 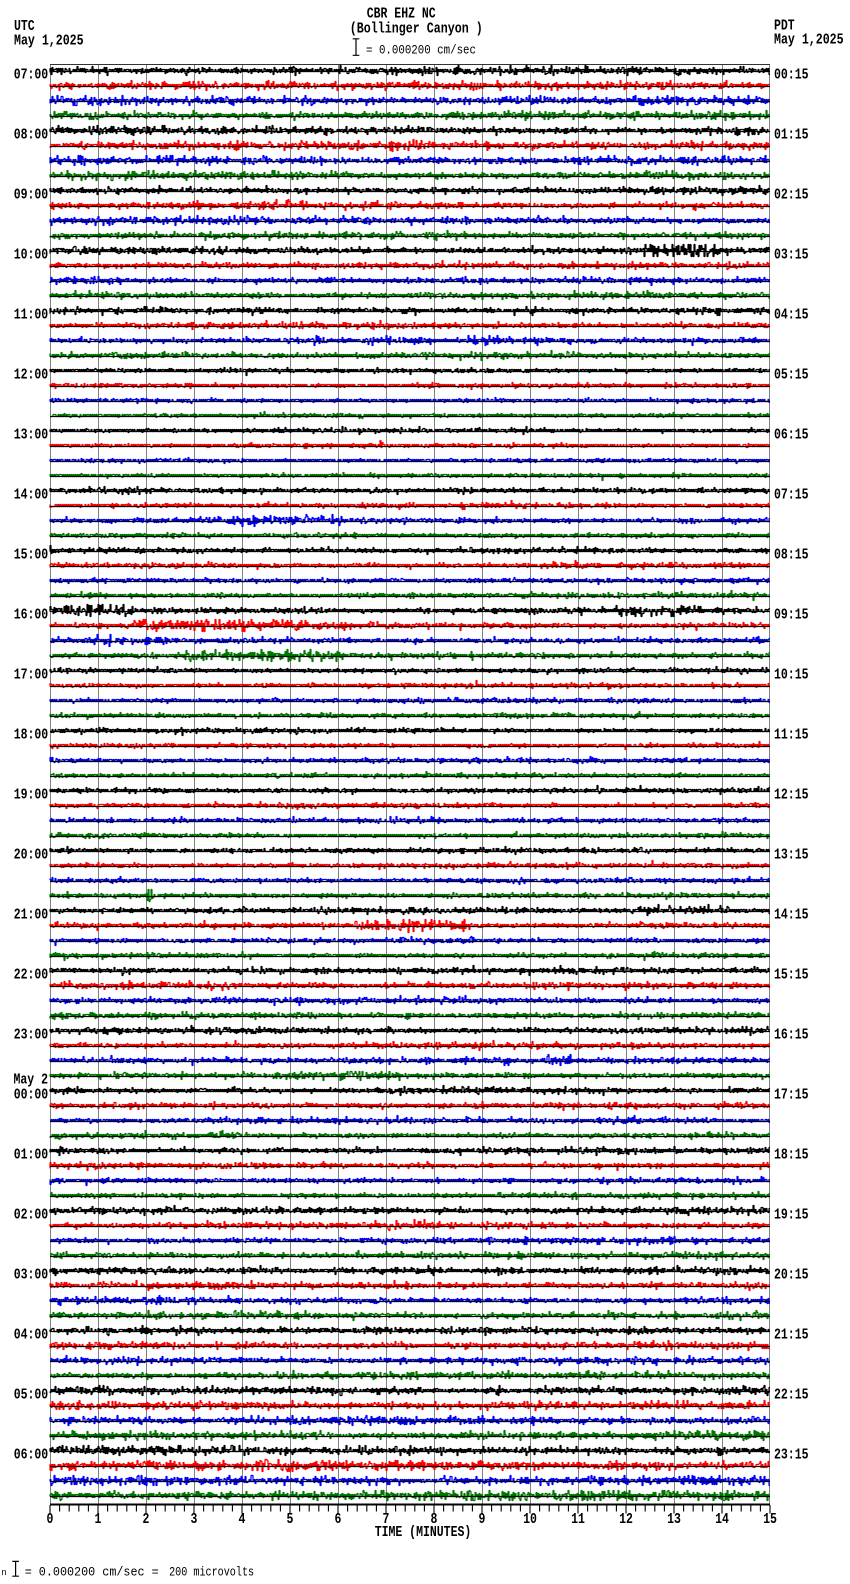 What do you see at coordinates (31, 255) in the screenshot?
I see `svg-text: 10:00` at bounding box center [31, 255].